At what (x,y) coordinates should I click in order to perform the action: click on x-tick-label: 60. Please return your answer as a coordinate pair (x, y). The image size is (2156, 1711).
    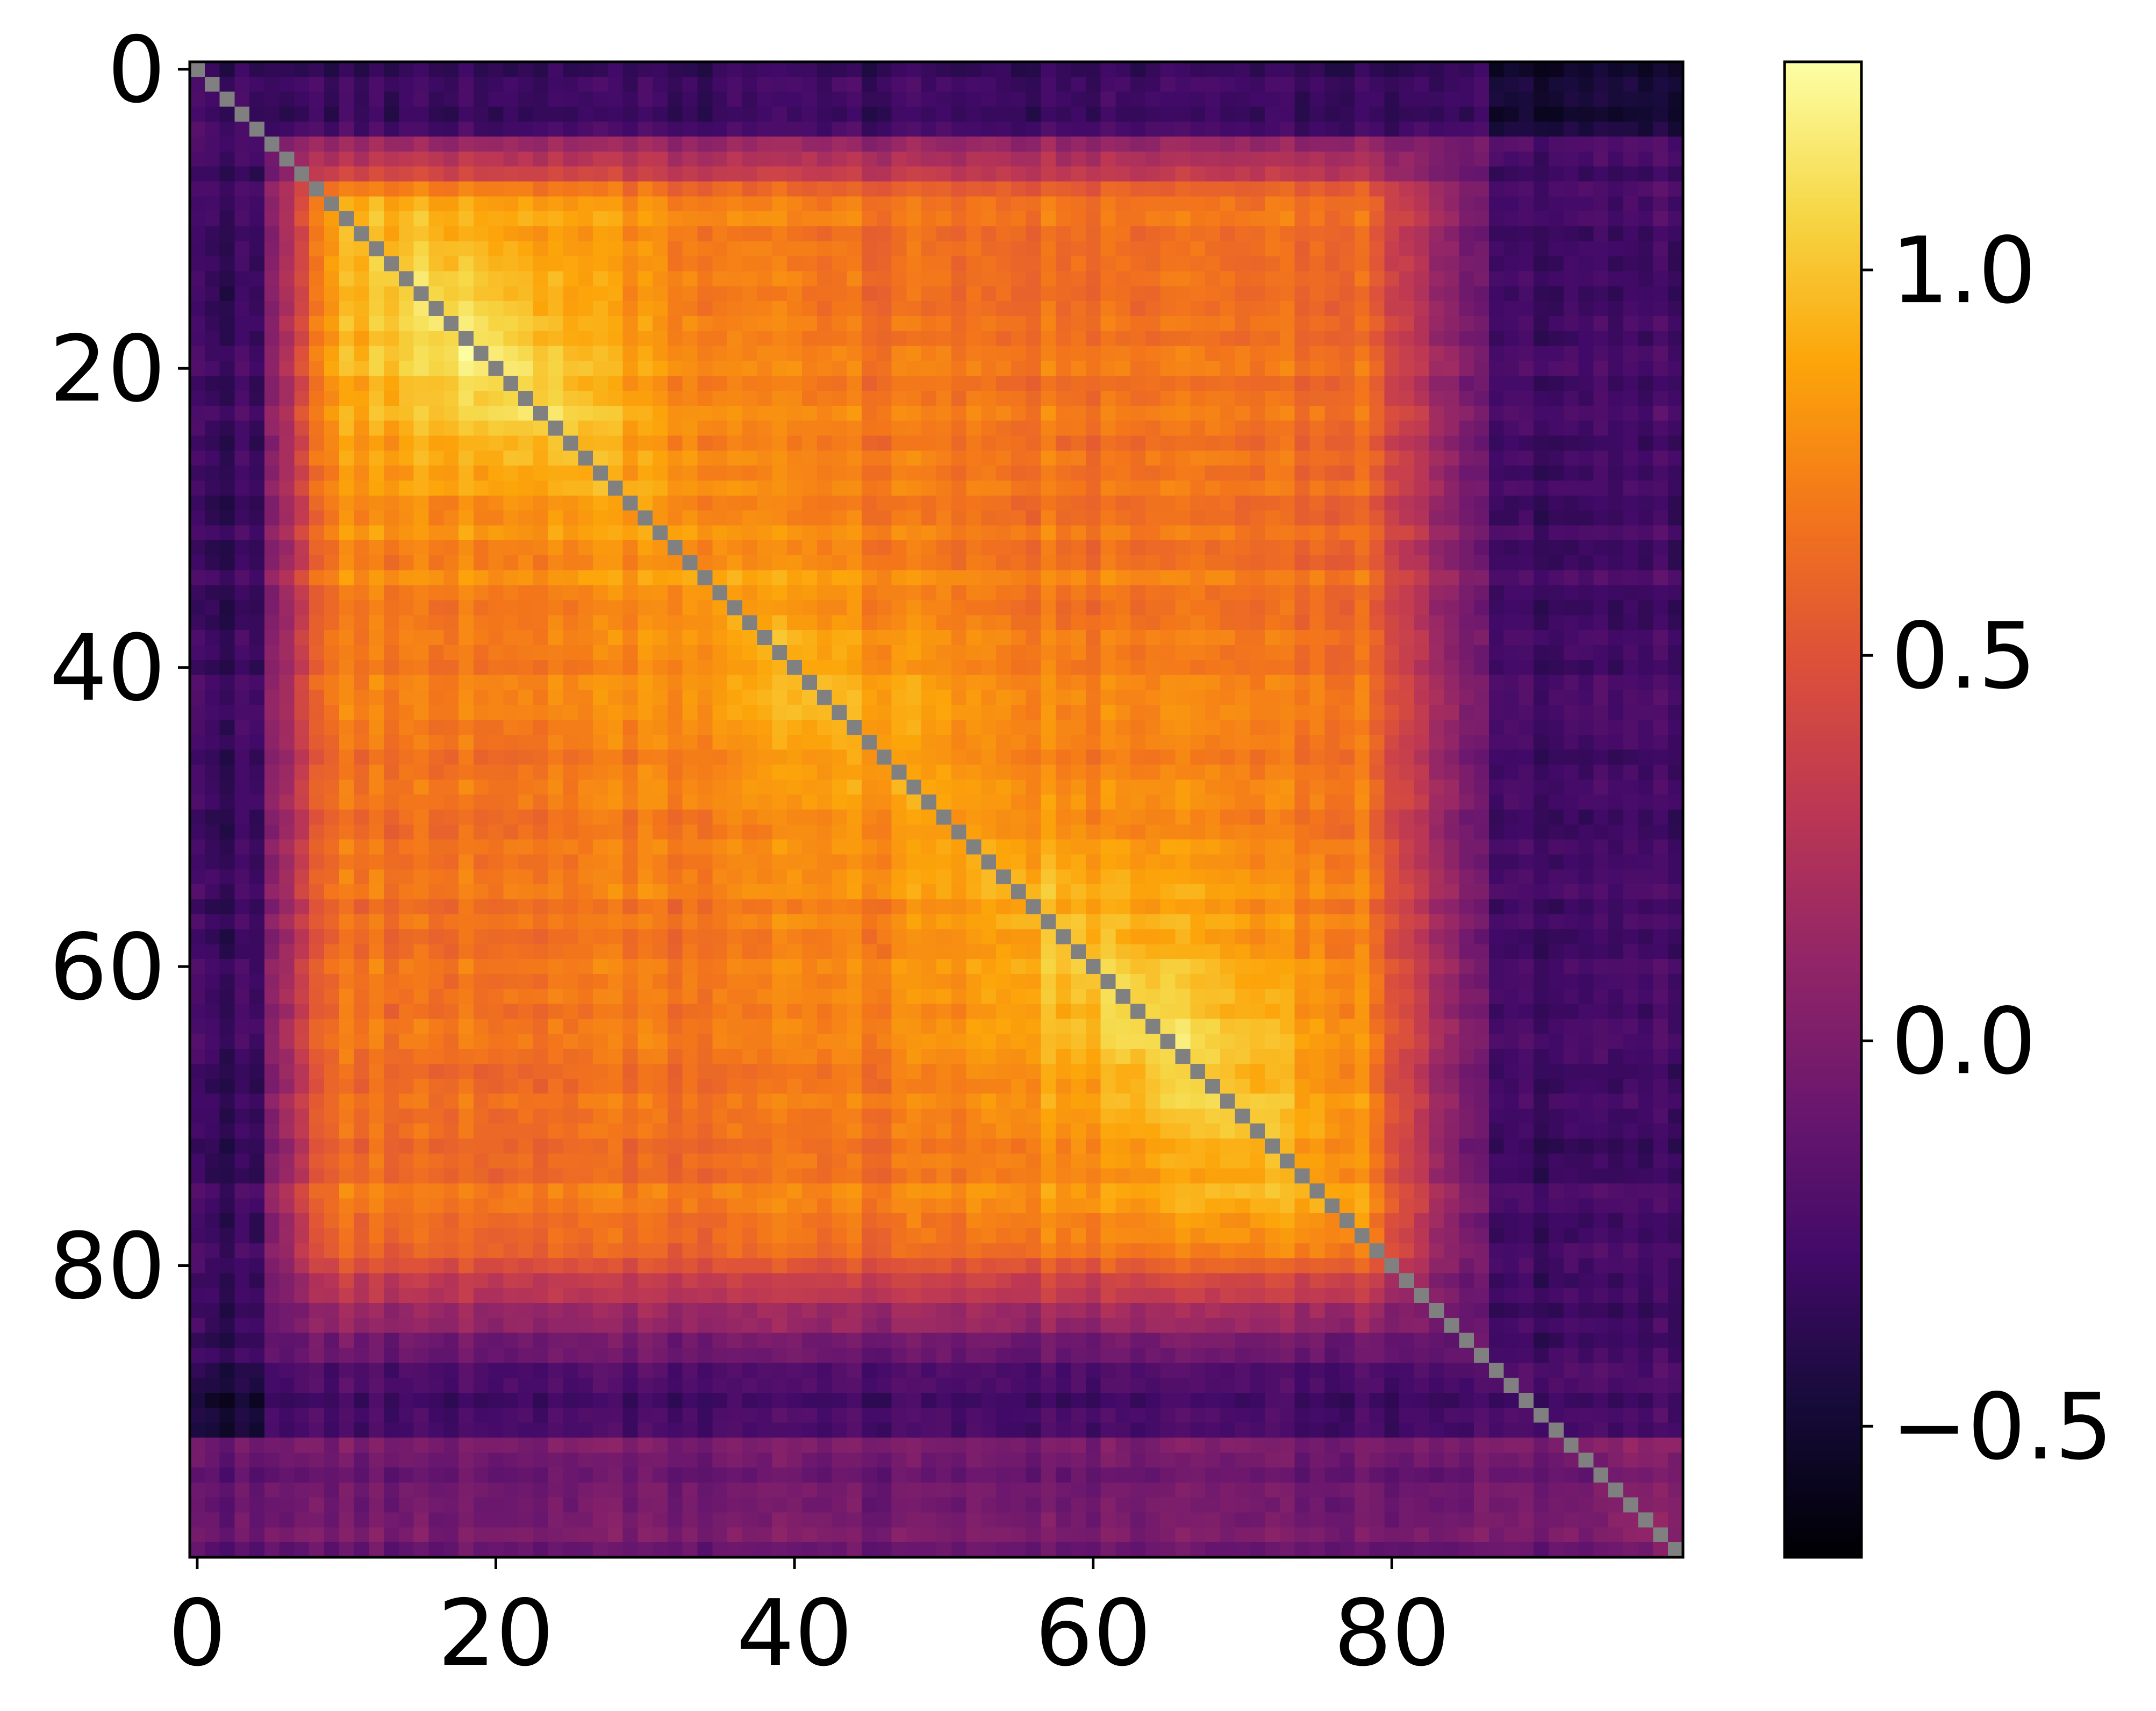
    Looking at the image, I should click on (1093, 1633).